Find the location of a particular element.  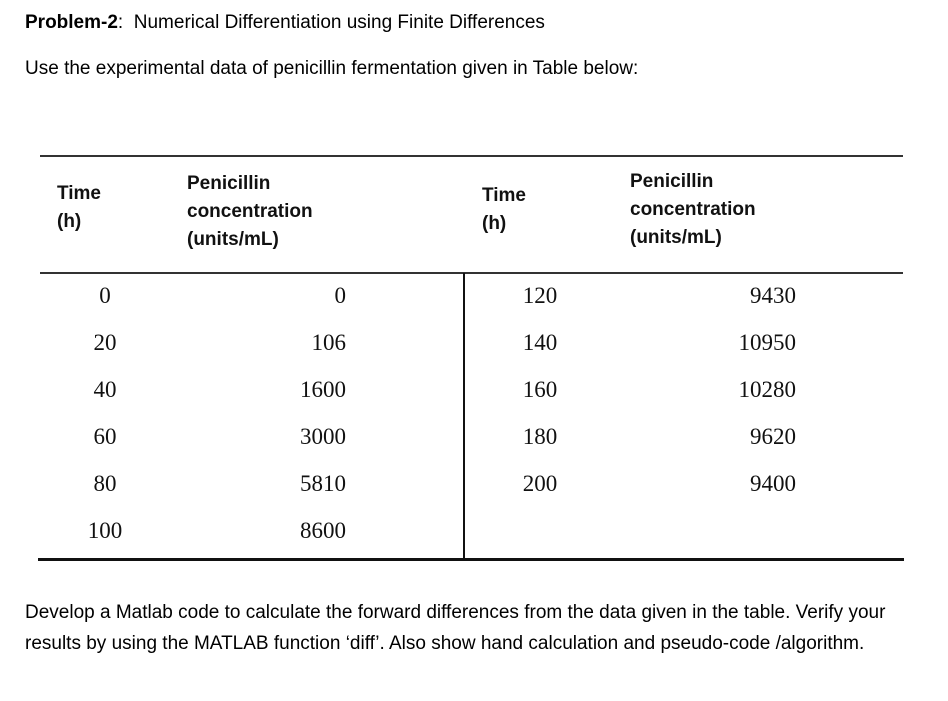

column-time-right: 120 140 160 180 200 is located at coordinates (540, 389).